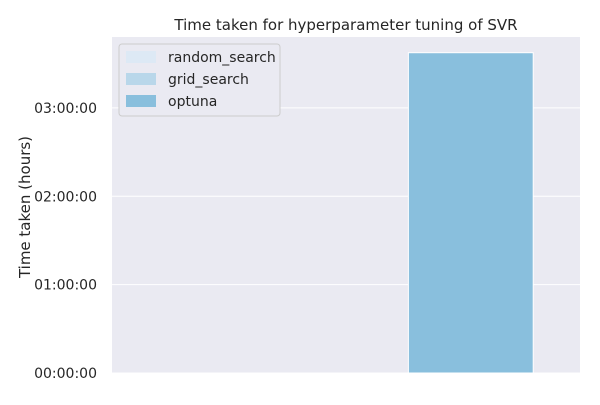 The image size is (600, 405). I want to click on legend-label: grid_search, so click(208, 80).